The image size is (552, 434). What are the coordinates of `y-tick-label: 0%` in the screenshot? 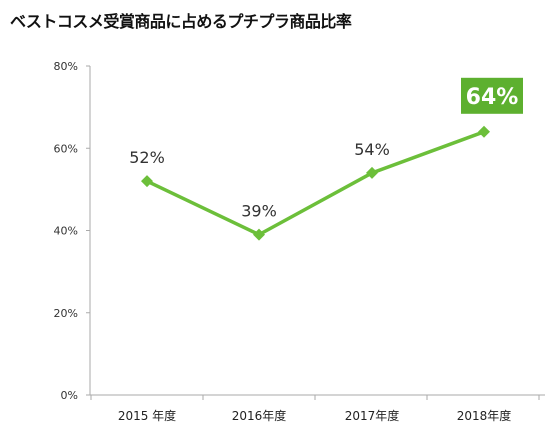 It's located at (69, 395).